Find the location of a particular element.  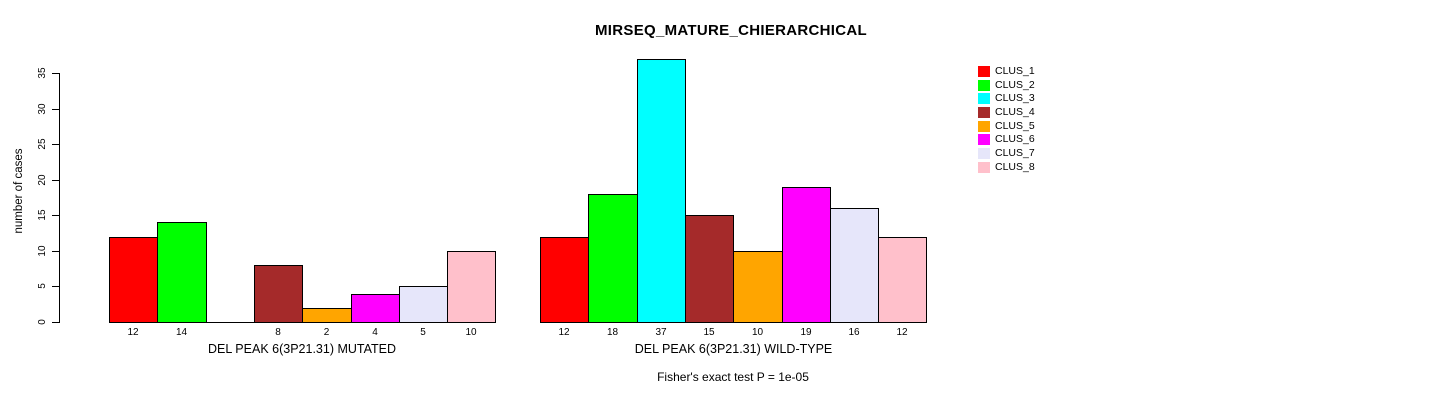

bar-value-label: 5 is located at coordinates (423, 332).